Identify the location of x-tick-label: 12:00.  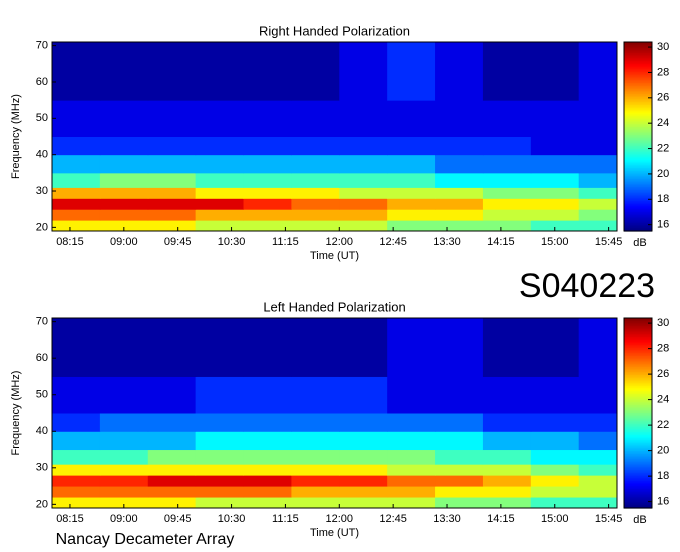
(340, 242).